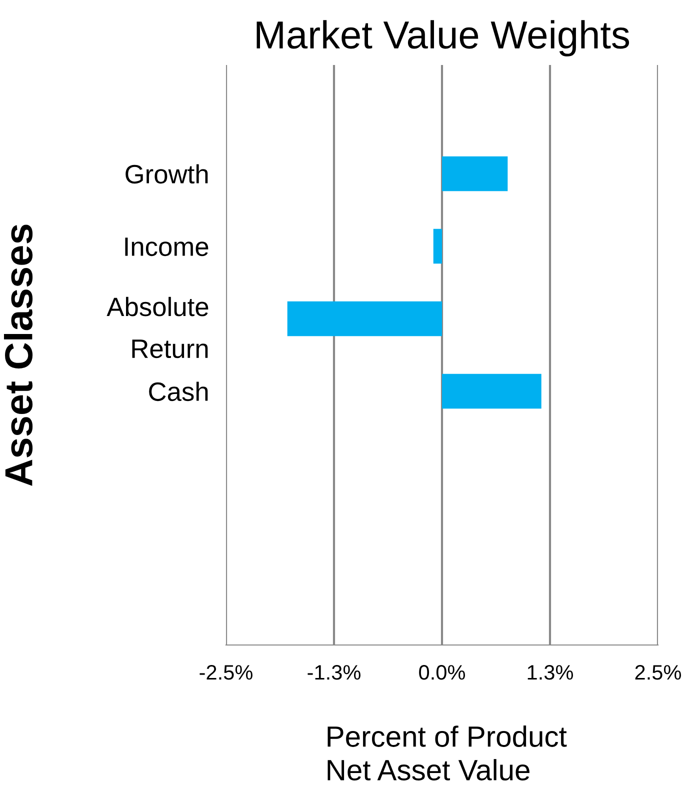  I want to click on x-tick-label: 1.3%, so click(551, 672).